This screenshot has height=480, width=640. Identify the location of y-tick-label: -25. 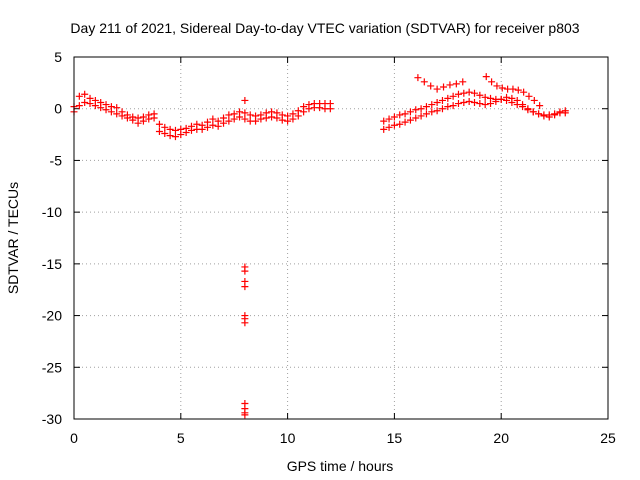
(52, 367).